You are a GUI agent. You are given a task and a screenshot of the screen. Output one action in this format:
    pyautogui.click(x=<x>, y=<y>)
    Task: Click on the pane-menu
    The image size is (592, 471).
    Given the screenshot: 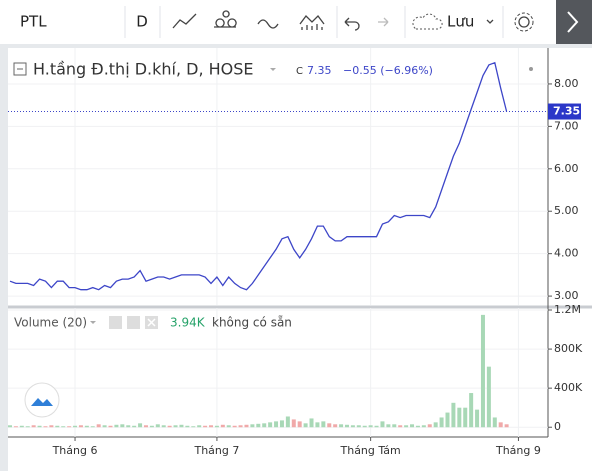 What is the action you would take?
    pyautogui.click(x=531, y=69)
    